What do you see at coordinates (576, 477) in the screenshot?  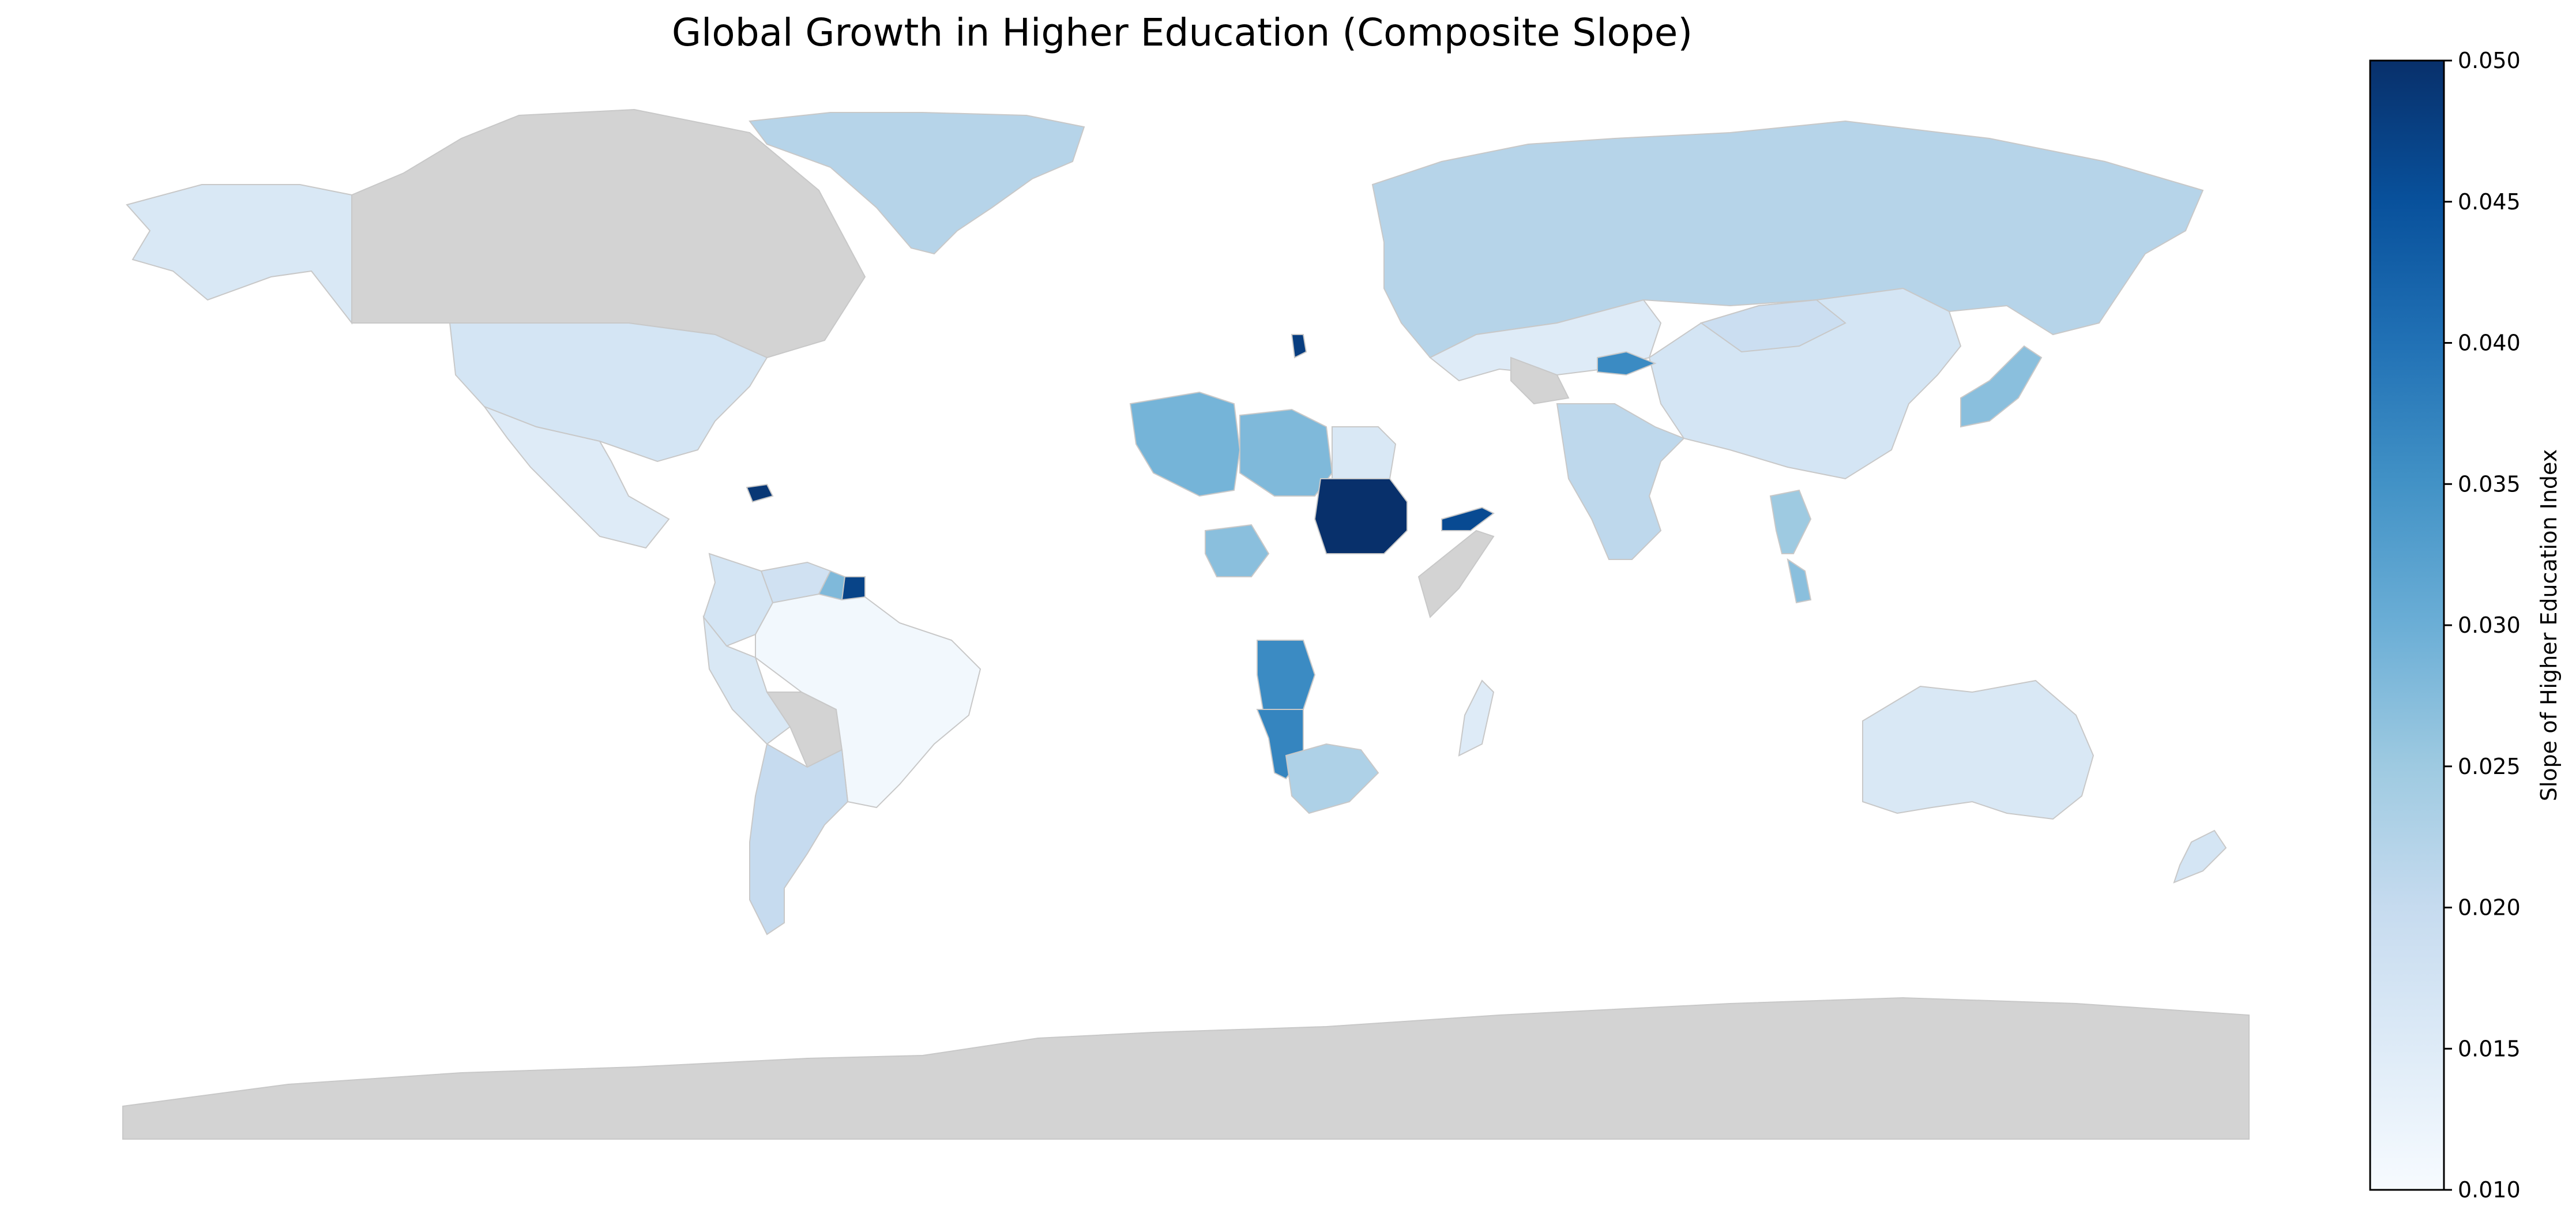 I see `region-mexico` at bounding box center [576, 477].